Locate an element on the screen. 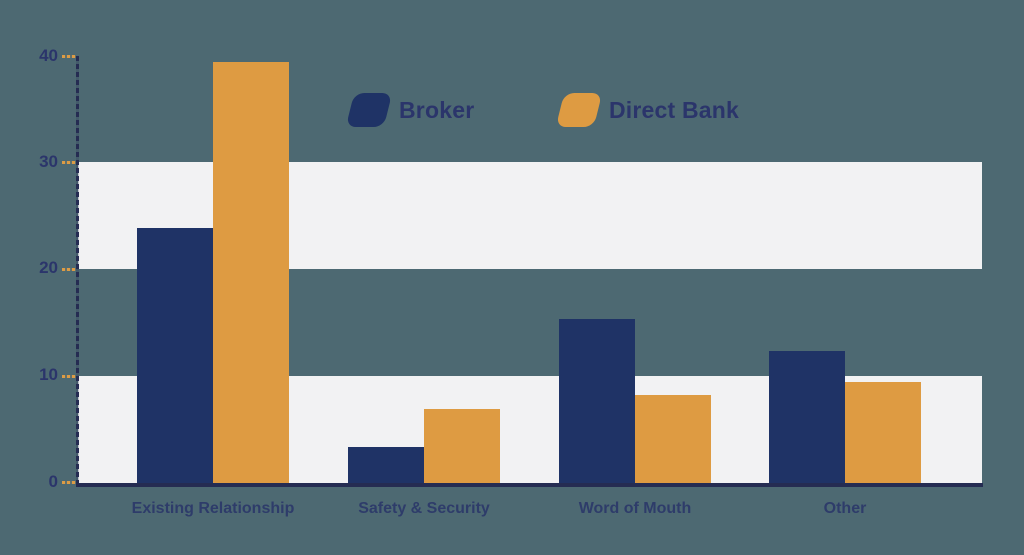 This screenshot has height=555, width=1024. broker-color-swatch-icon is located at coordinates (369, 110).